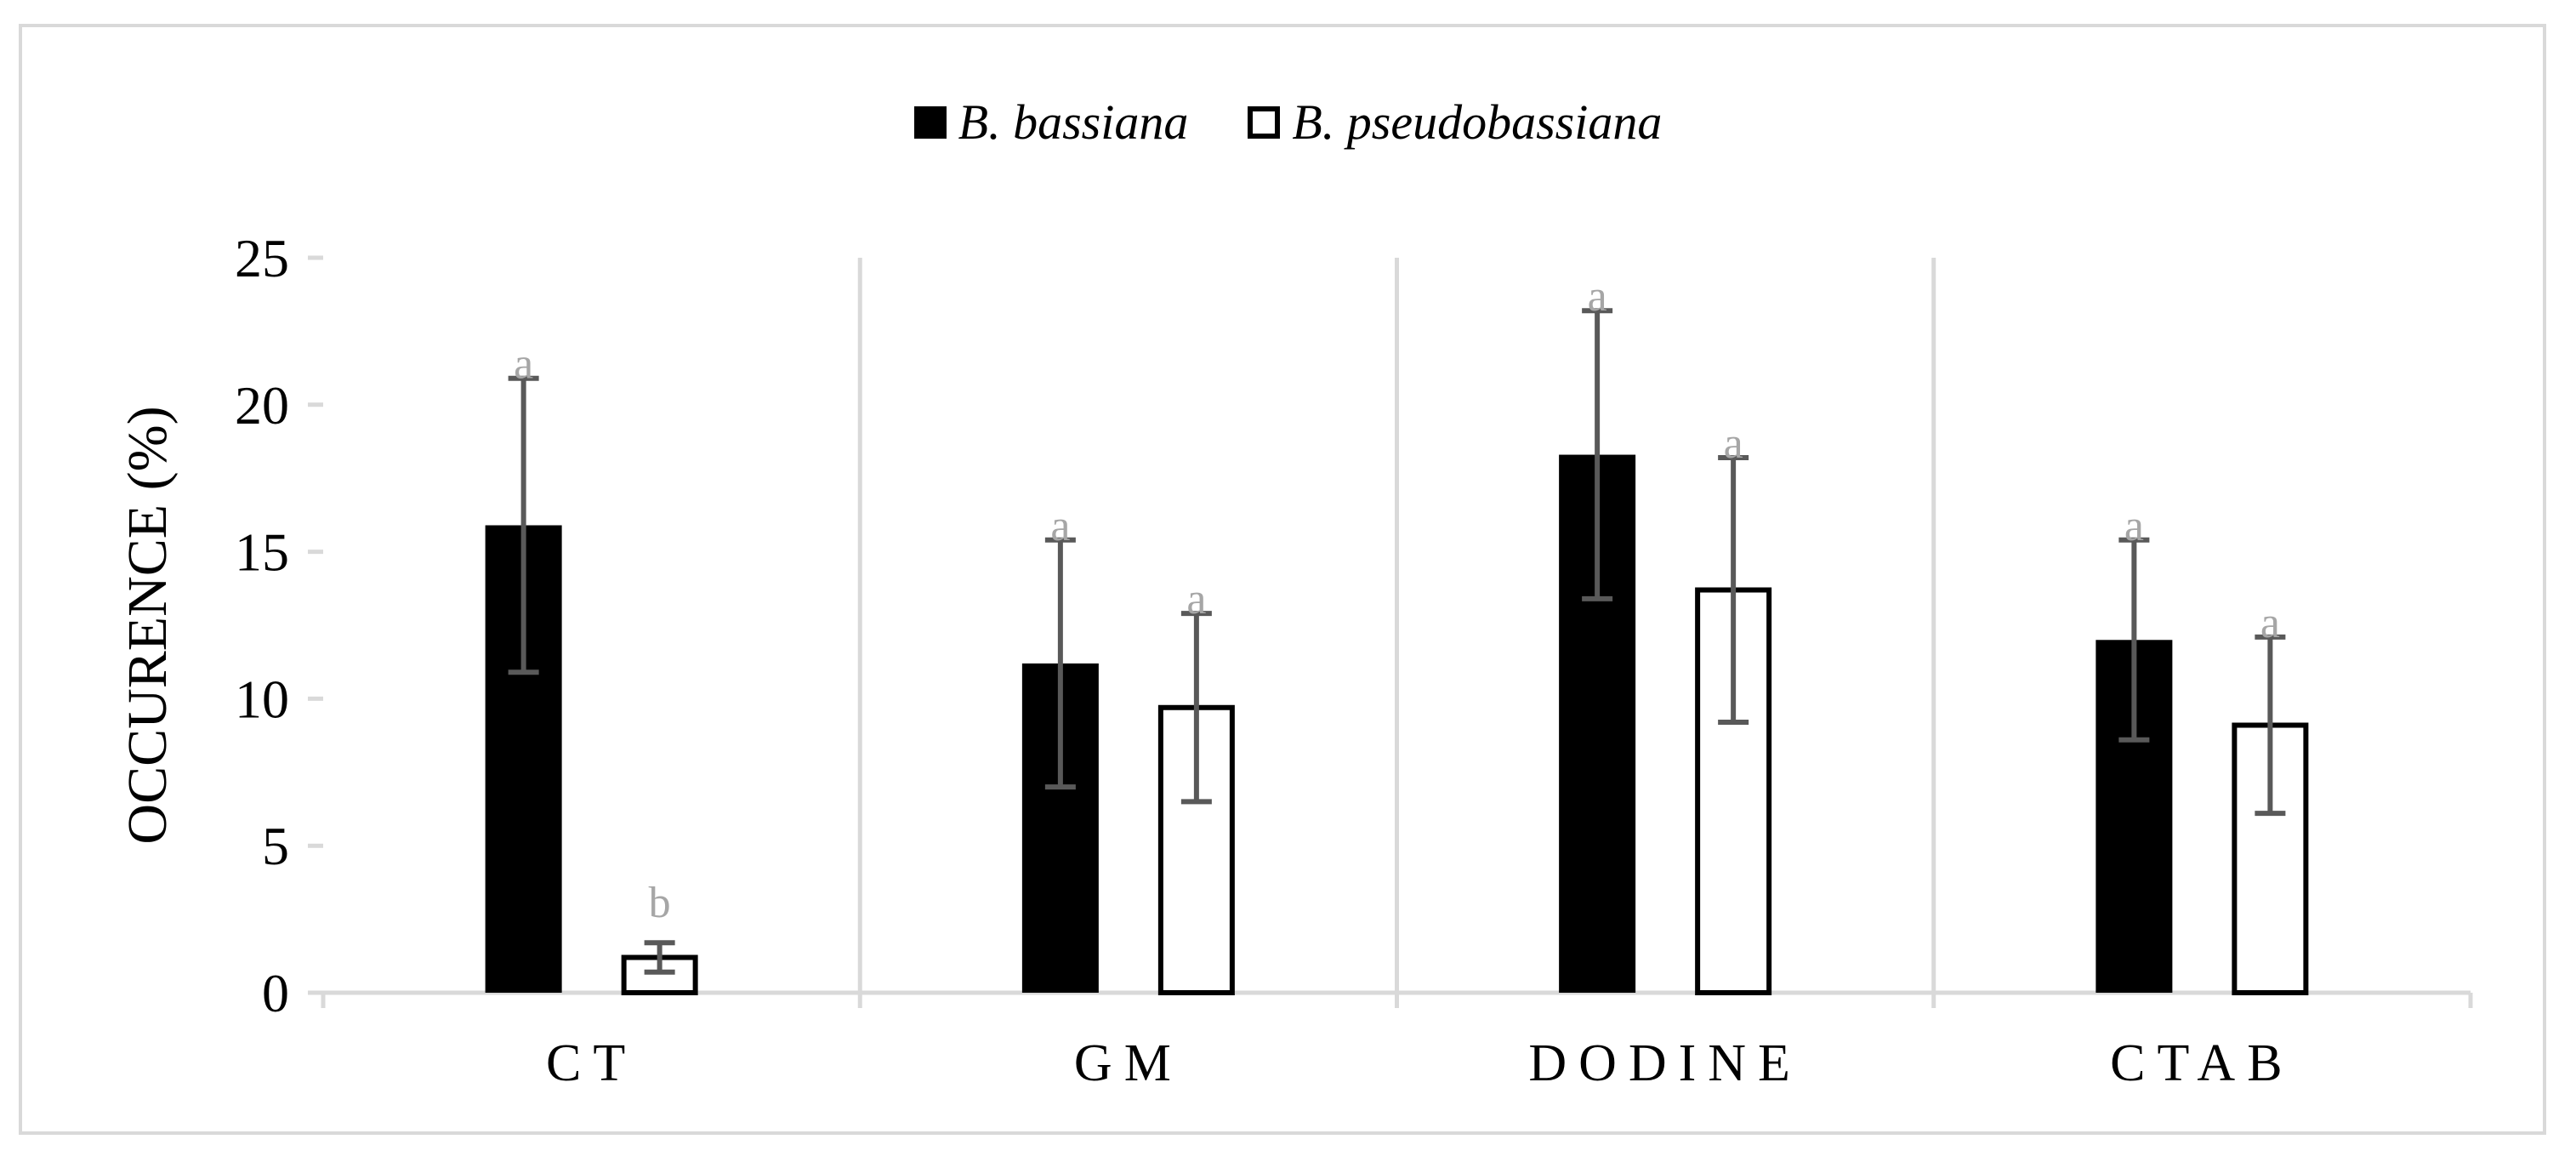 This screenshot has width=2576, height=1162. What do you see at coordinates (591, 1063) in the screenshot?
I see `x-tick-label: CT` at bounding box center [591, 1063].